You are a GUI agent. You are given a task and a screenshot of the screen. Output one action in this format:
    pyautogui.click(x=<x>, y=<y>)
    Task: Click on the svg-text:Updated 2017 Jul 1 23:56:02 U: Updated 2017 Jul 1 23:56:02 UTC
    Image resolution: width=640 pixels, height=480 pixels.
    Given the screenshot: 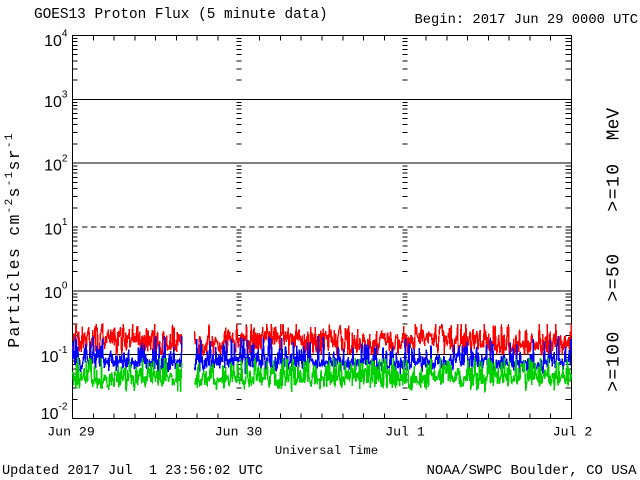 What is the action you would take?
    pyautogui.click(x=132, y=471)
    